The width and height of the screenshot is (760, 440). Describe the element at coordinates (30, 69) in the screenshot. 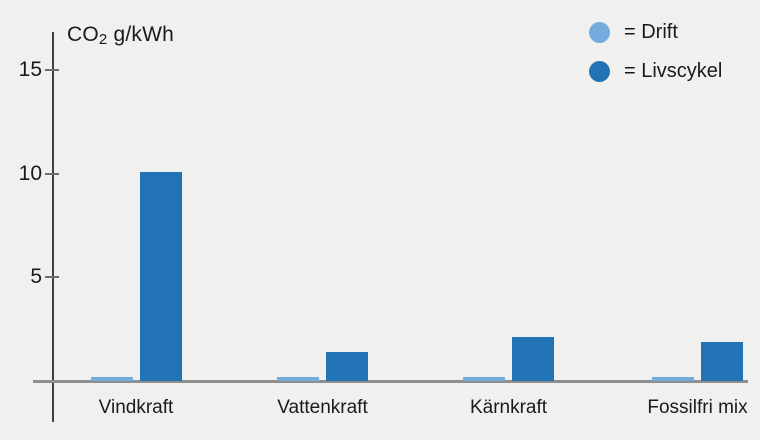

I see `y-tick-label: 15` at that location.